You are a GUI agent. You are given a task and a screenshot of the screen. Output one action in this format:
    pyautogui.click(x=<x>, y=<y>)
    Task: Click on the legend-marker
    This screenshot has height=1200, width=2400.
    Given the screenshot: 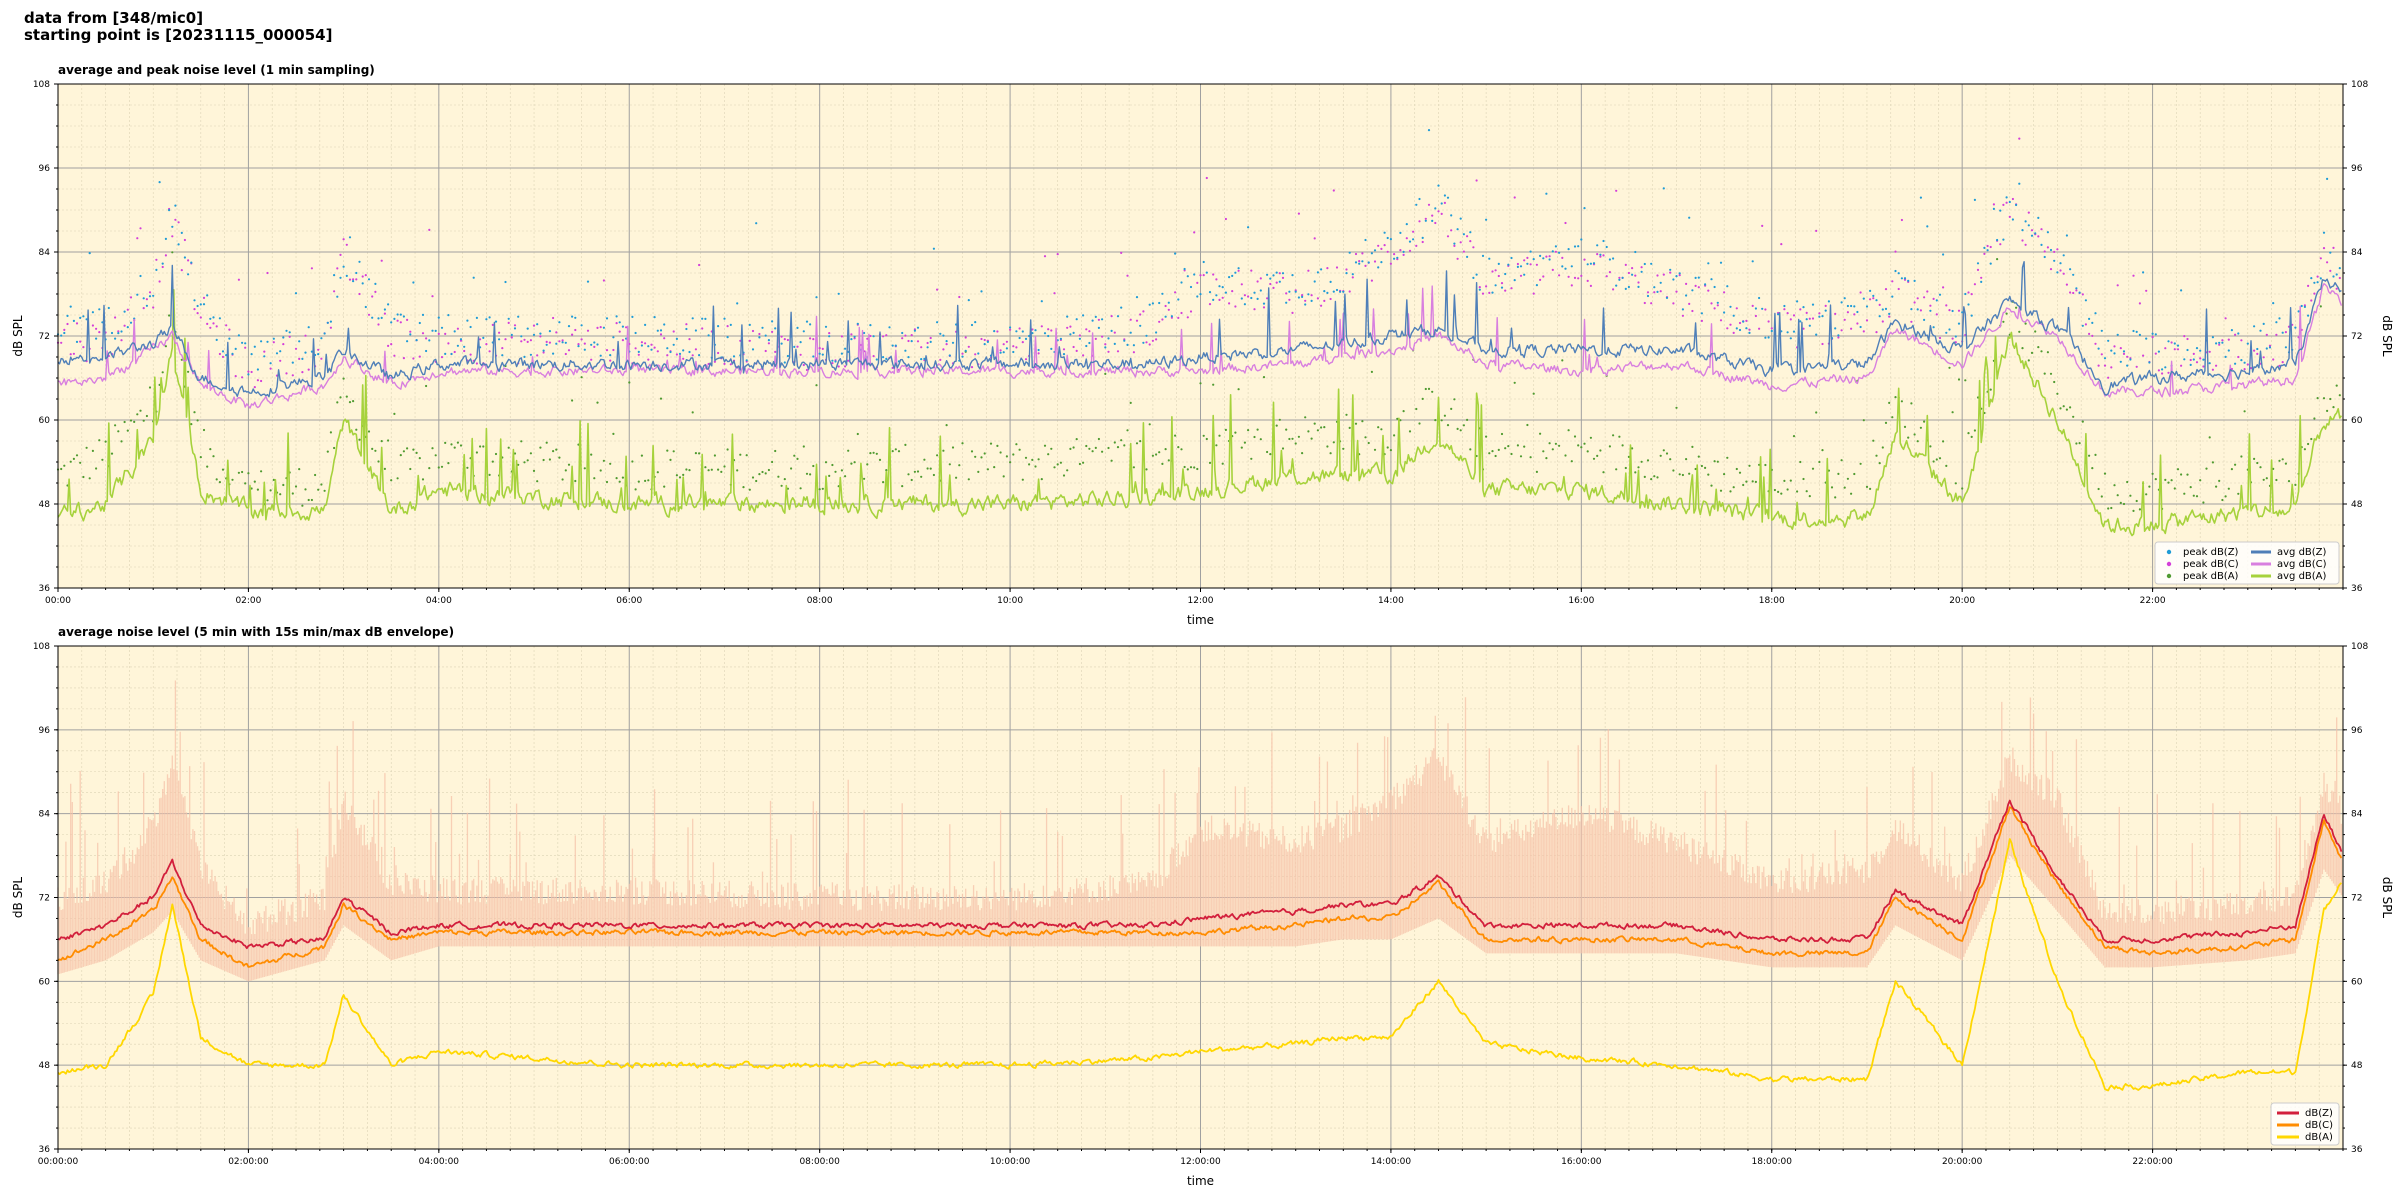 What is the action you would take?
    pyautogui.click(x=2169, y=552)
    